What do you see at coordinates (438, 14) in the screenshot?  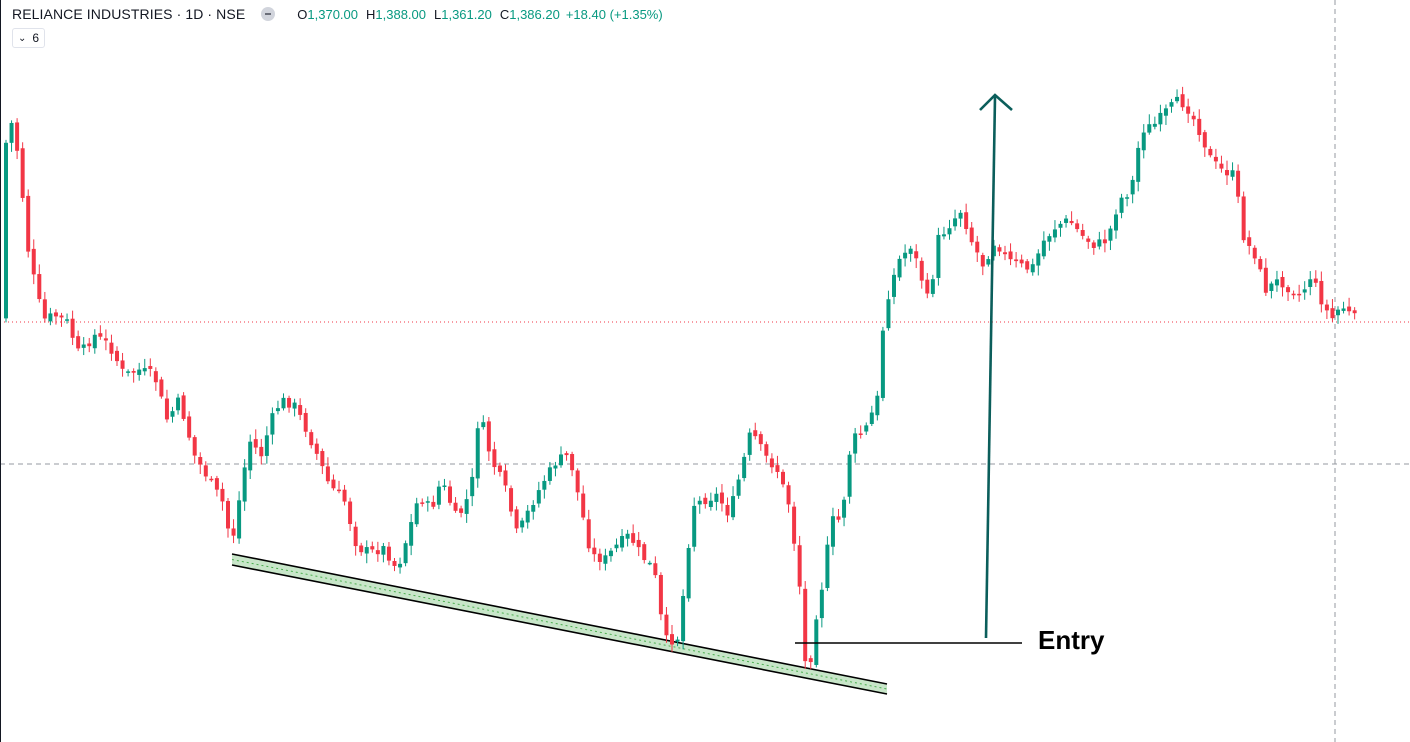 I see `low-label: L` at bounding box center [438, 14].